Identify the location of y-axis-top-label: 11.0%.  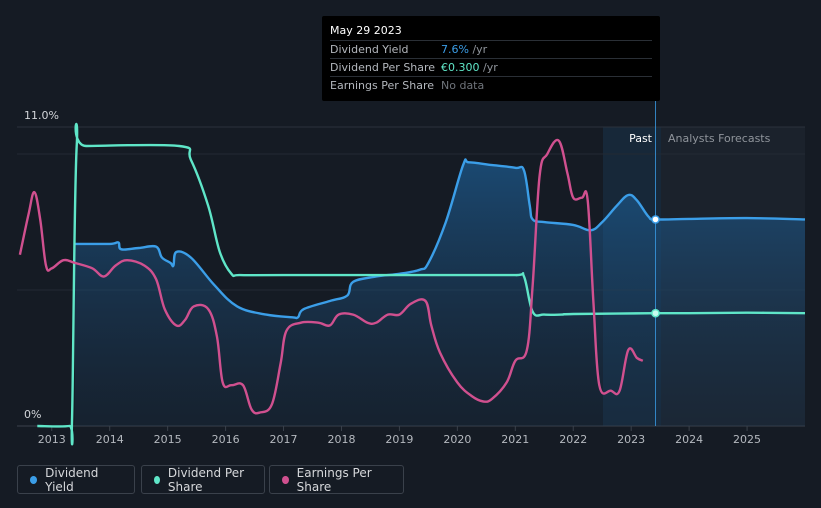
(41, 115).